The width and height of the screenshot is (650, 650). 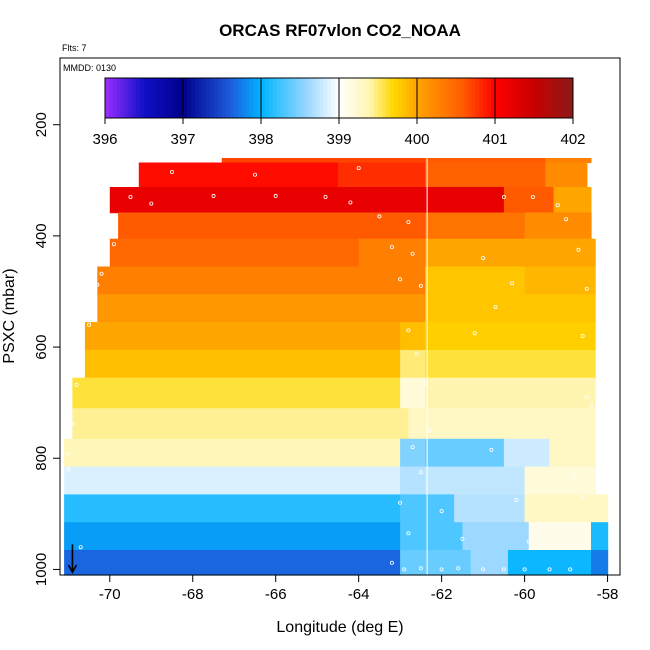 I want to click on flights-note: Flts: 7, so click(x=74, y=48).